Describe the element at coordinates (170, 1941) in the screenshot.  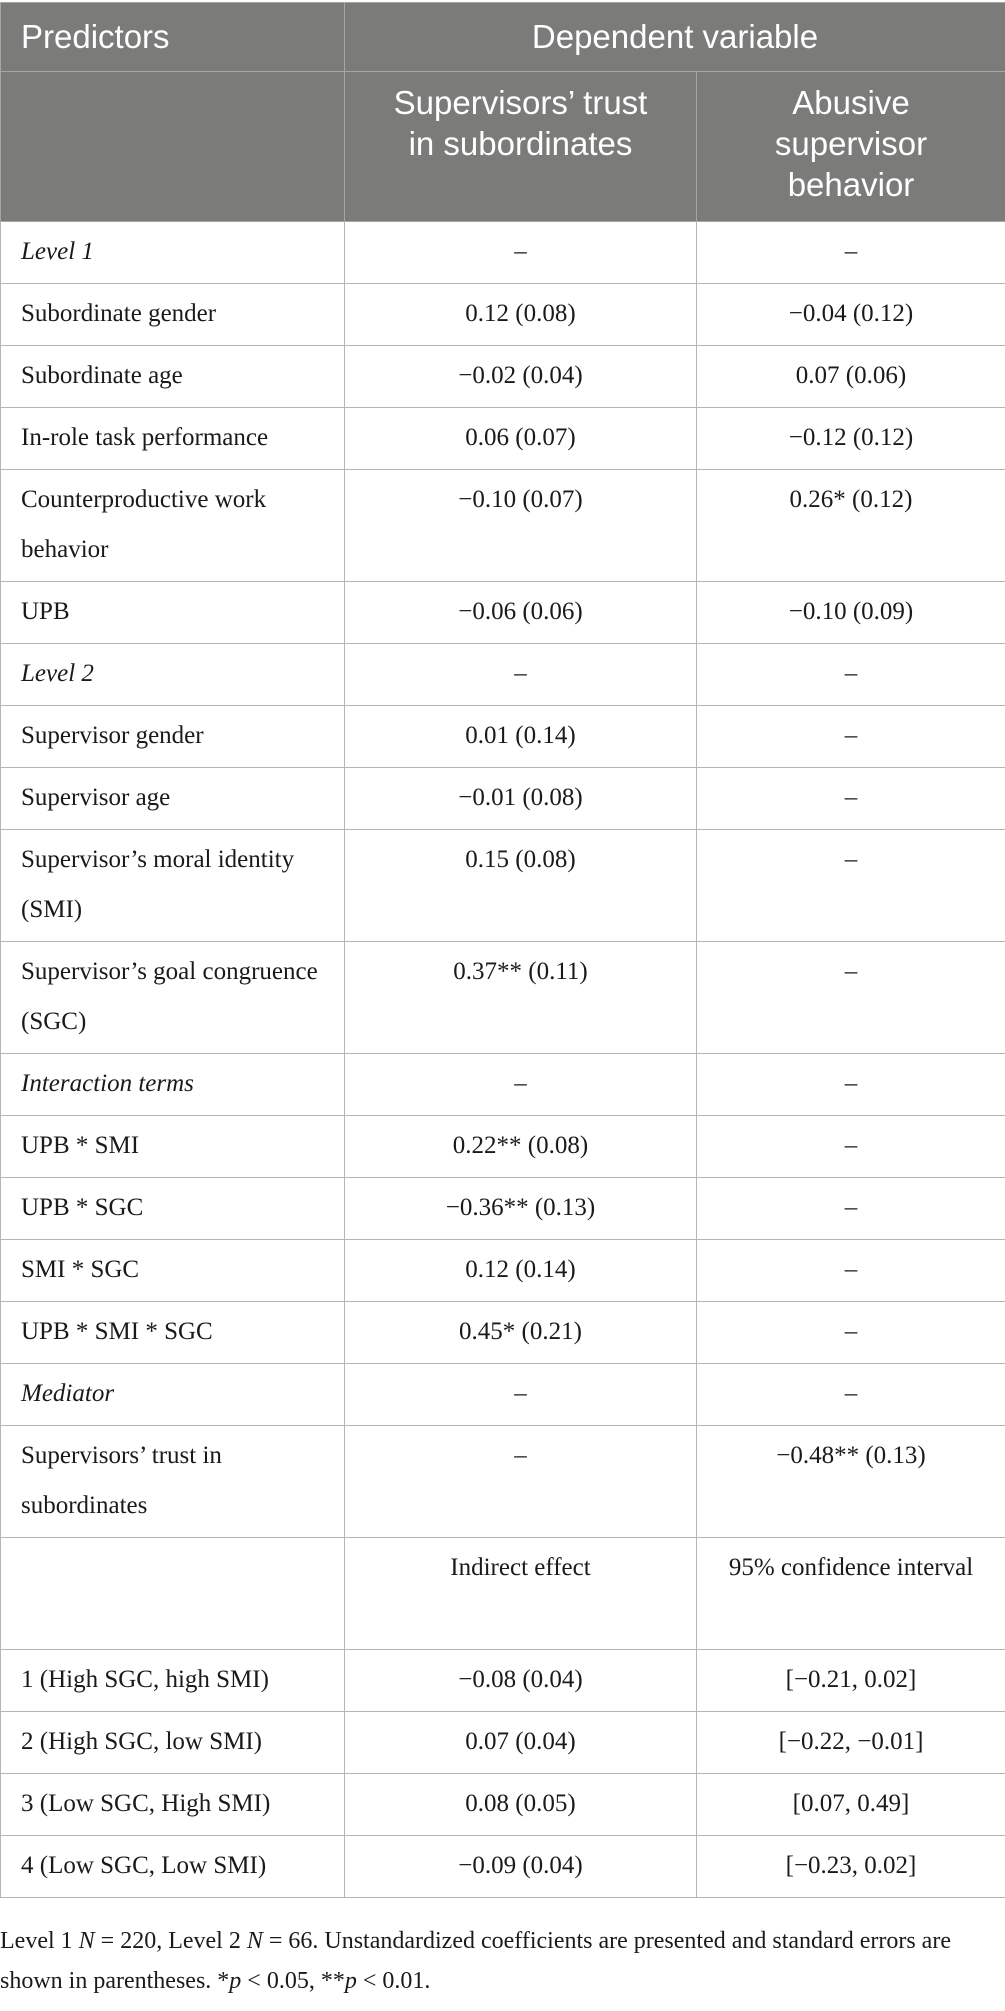
I see `footnote-text: = 220, Level 2` at that location.